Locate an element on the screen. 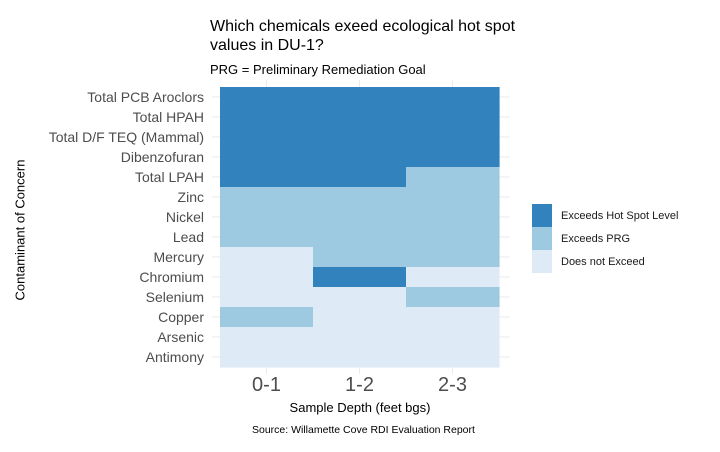  legend-label: Exceeds PRG is located at coordinates (596, 238).